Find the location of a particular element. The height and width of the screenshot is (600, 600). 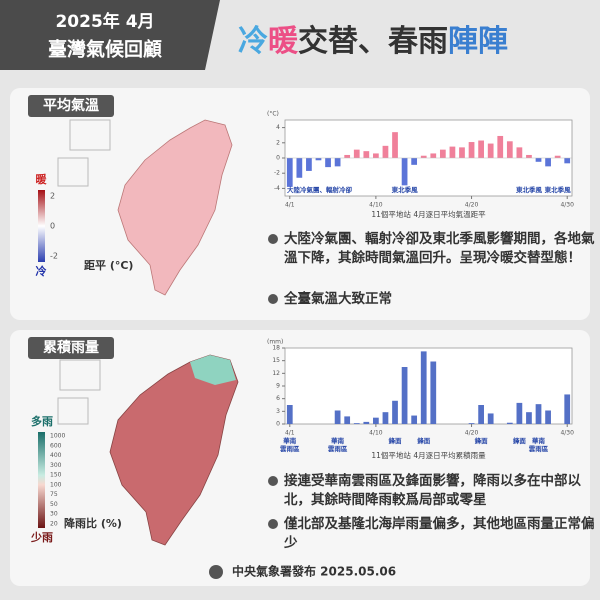

headline-part: 暖 is located at coordinates (283, 41).